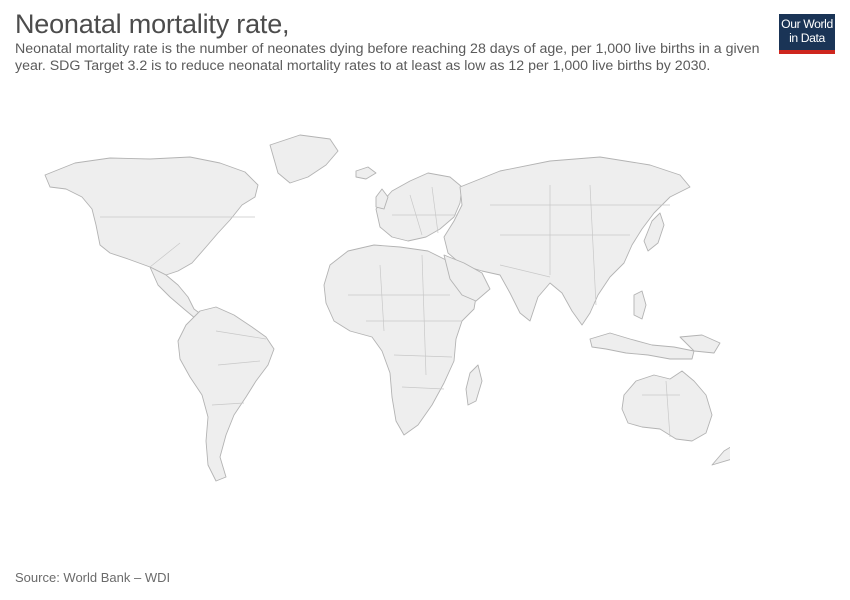 The image size is (850, 600). I want to click on south-america-landmass, so click(226, 394).